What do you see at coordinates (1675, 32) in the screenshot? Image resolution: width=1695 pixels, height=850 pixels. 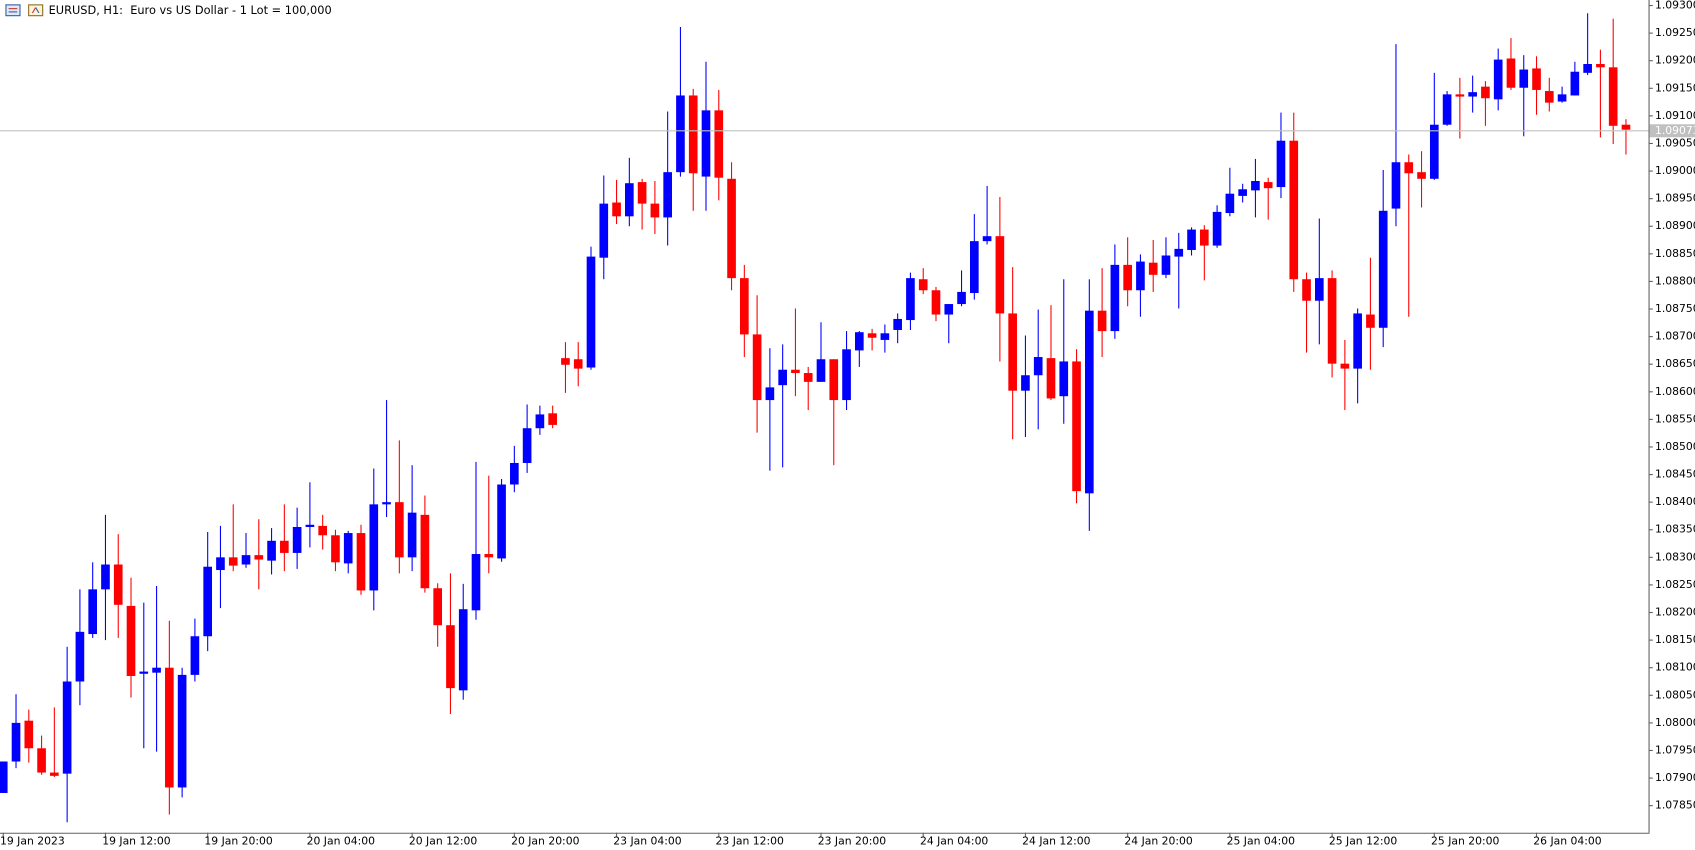 I see `y-tick-label: 1.09250` at bounding box center [1675, 32].